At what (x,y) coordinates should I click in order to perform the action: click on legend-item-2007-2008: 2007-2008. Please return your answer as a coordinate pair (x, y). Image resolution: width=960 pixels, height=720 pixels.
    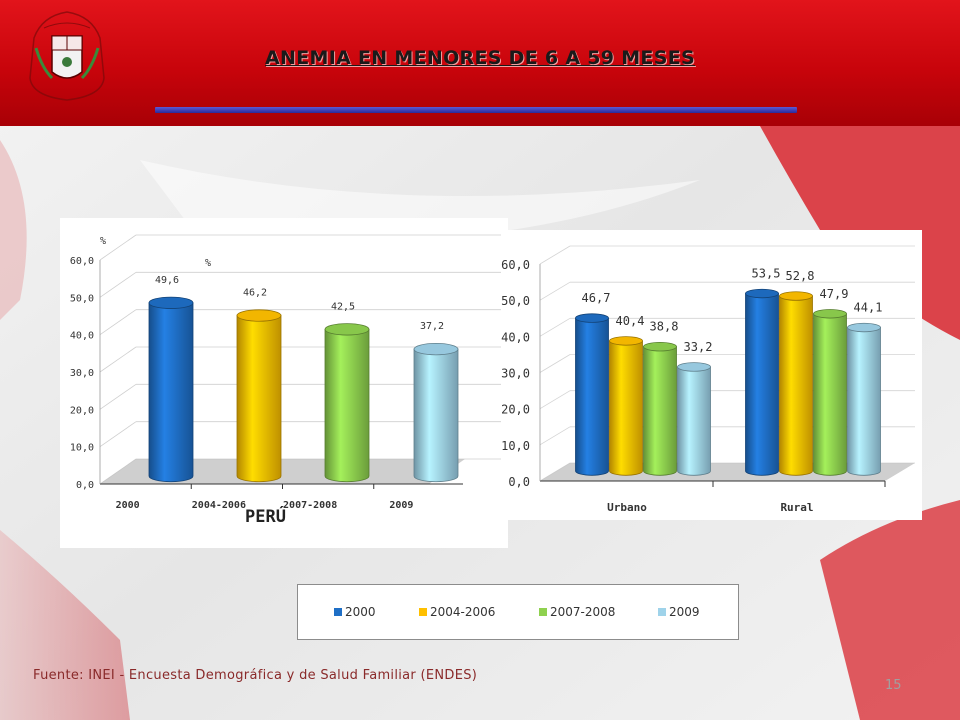
    Looking at the image, I should click on (577, 612).